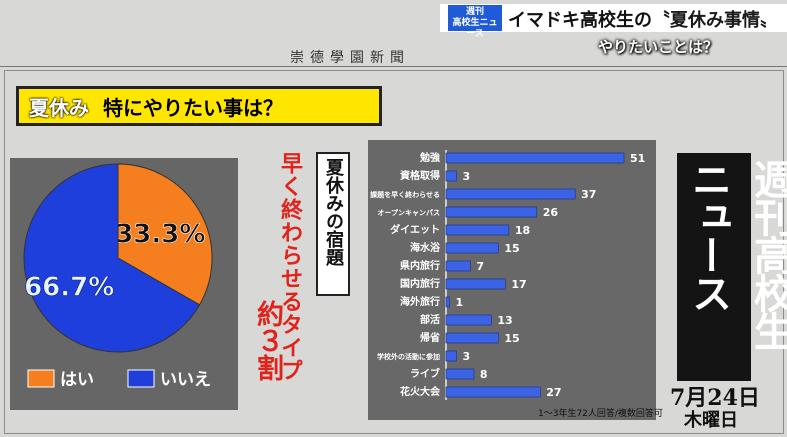  I want to click on program-logo: 週刊 高校生ニュース, so click(475, 22).